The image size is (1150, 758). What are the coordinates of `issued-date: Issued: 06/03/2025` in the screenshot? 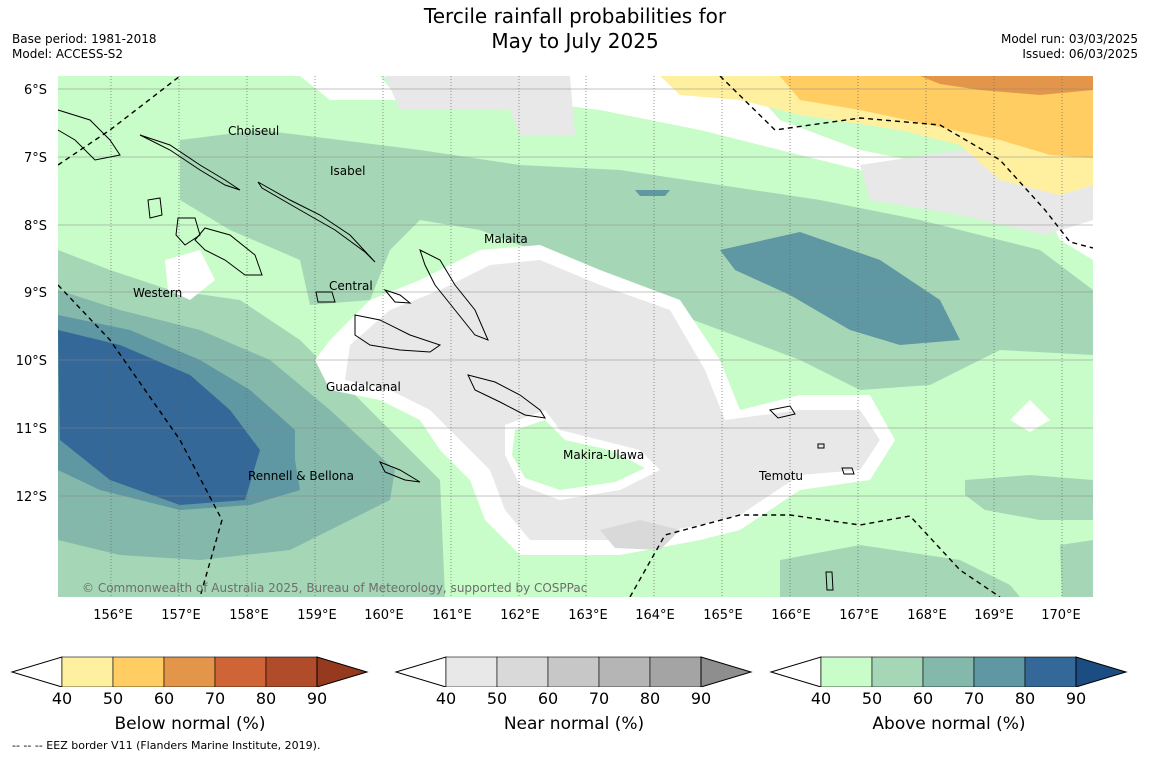 It's located at (1080, 54).